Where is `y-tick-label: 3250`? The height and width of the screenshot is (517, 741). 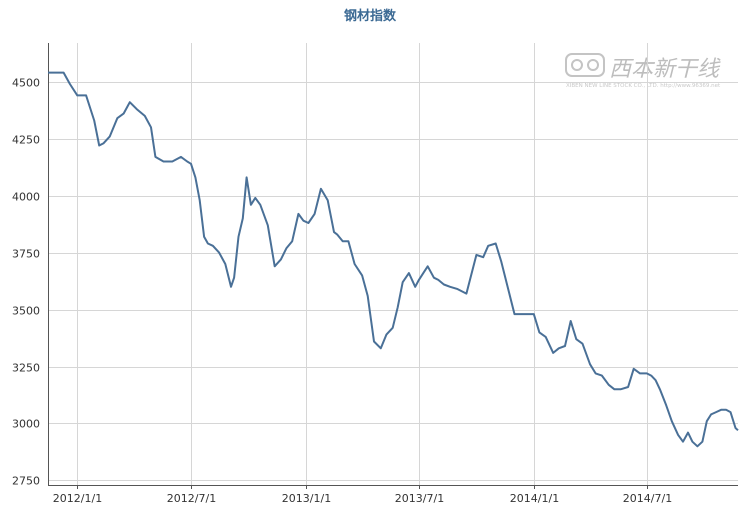 y-tick-label: 3250 is located at coordinates (26, 368).